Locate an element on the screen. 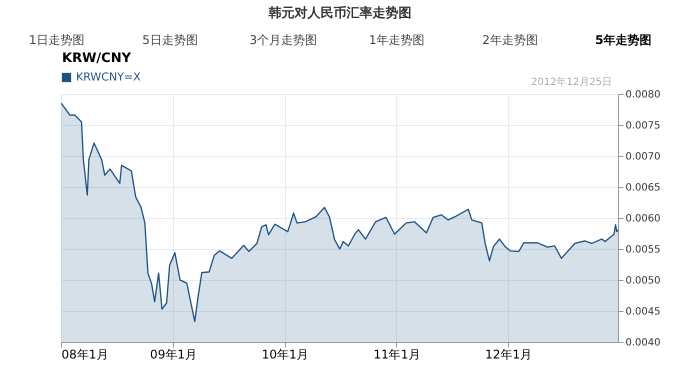 The image size is (680, 376). y-tick-label: 0.0040 is located at coordinates (643, 343).